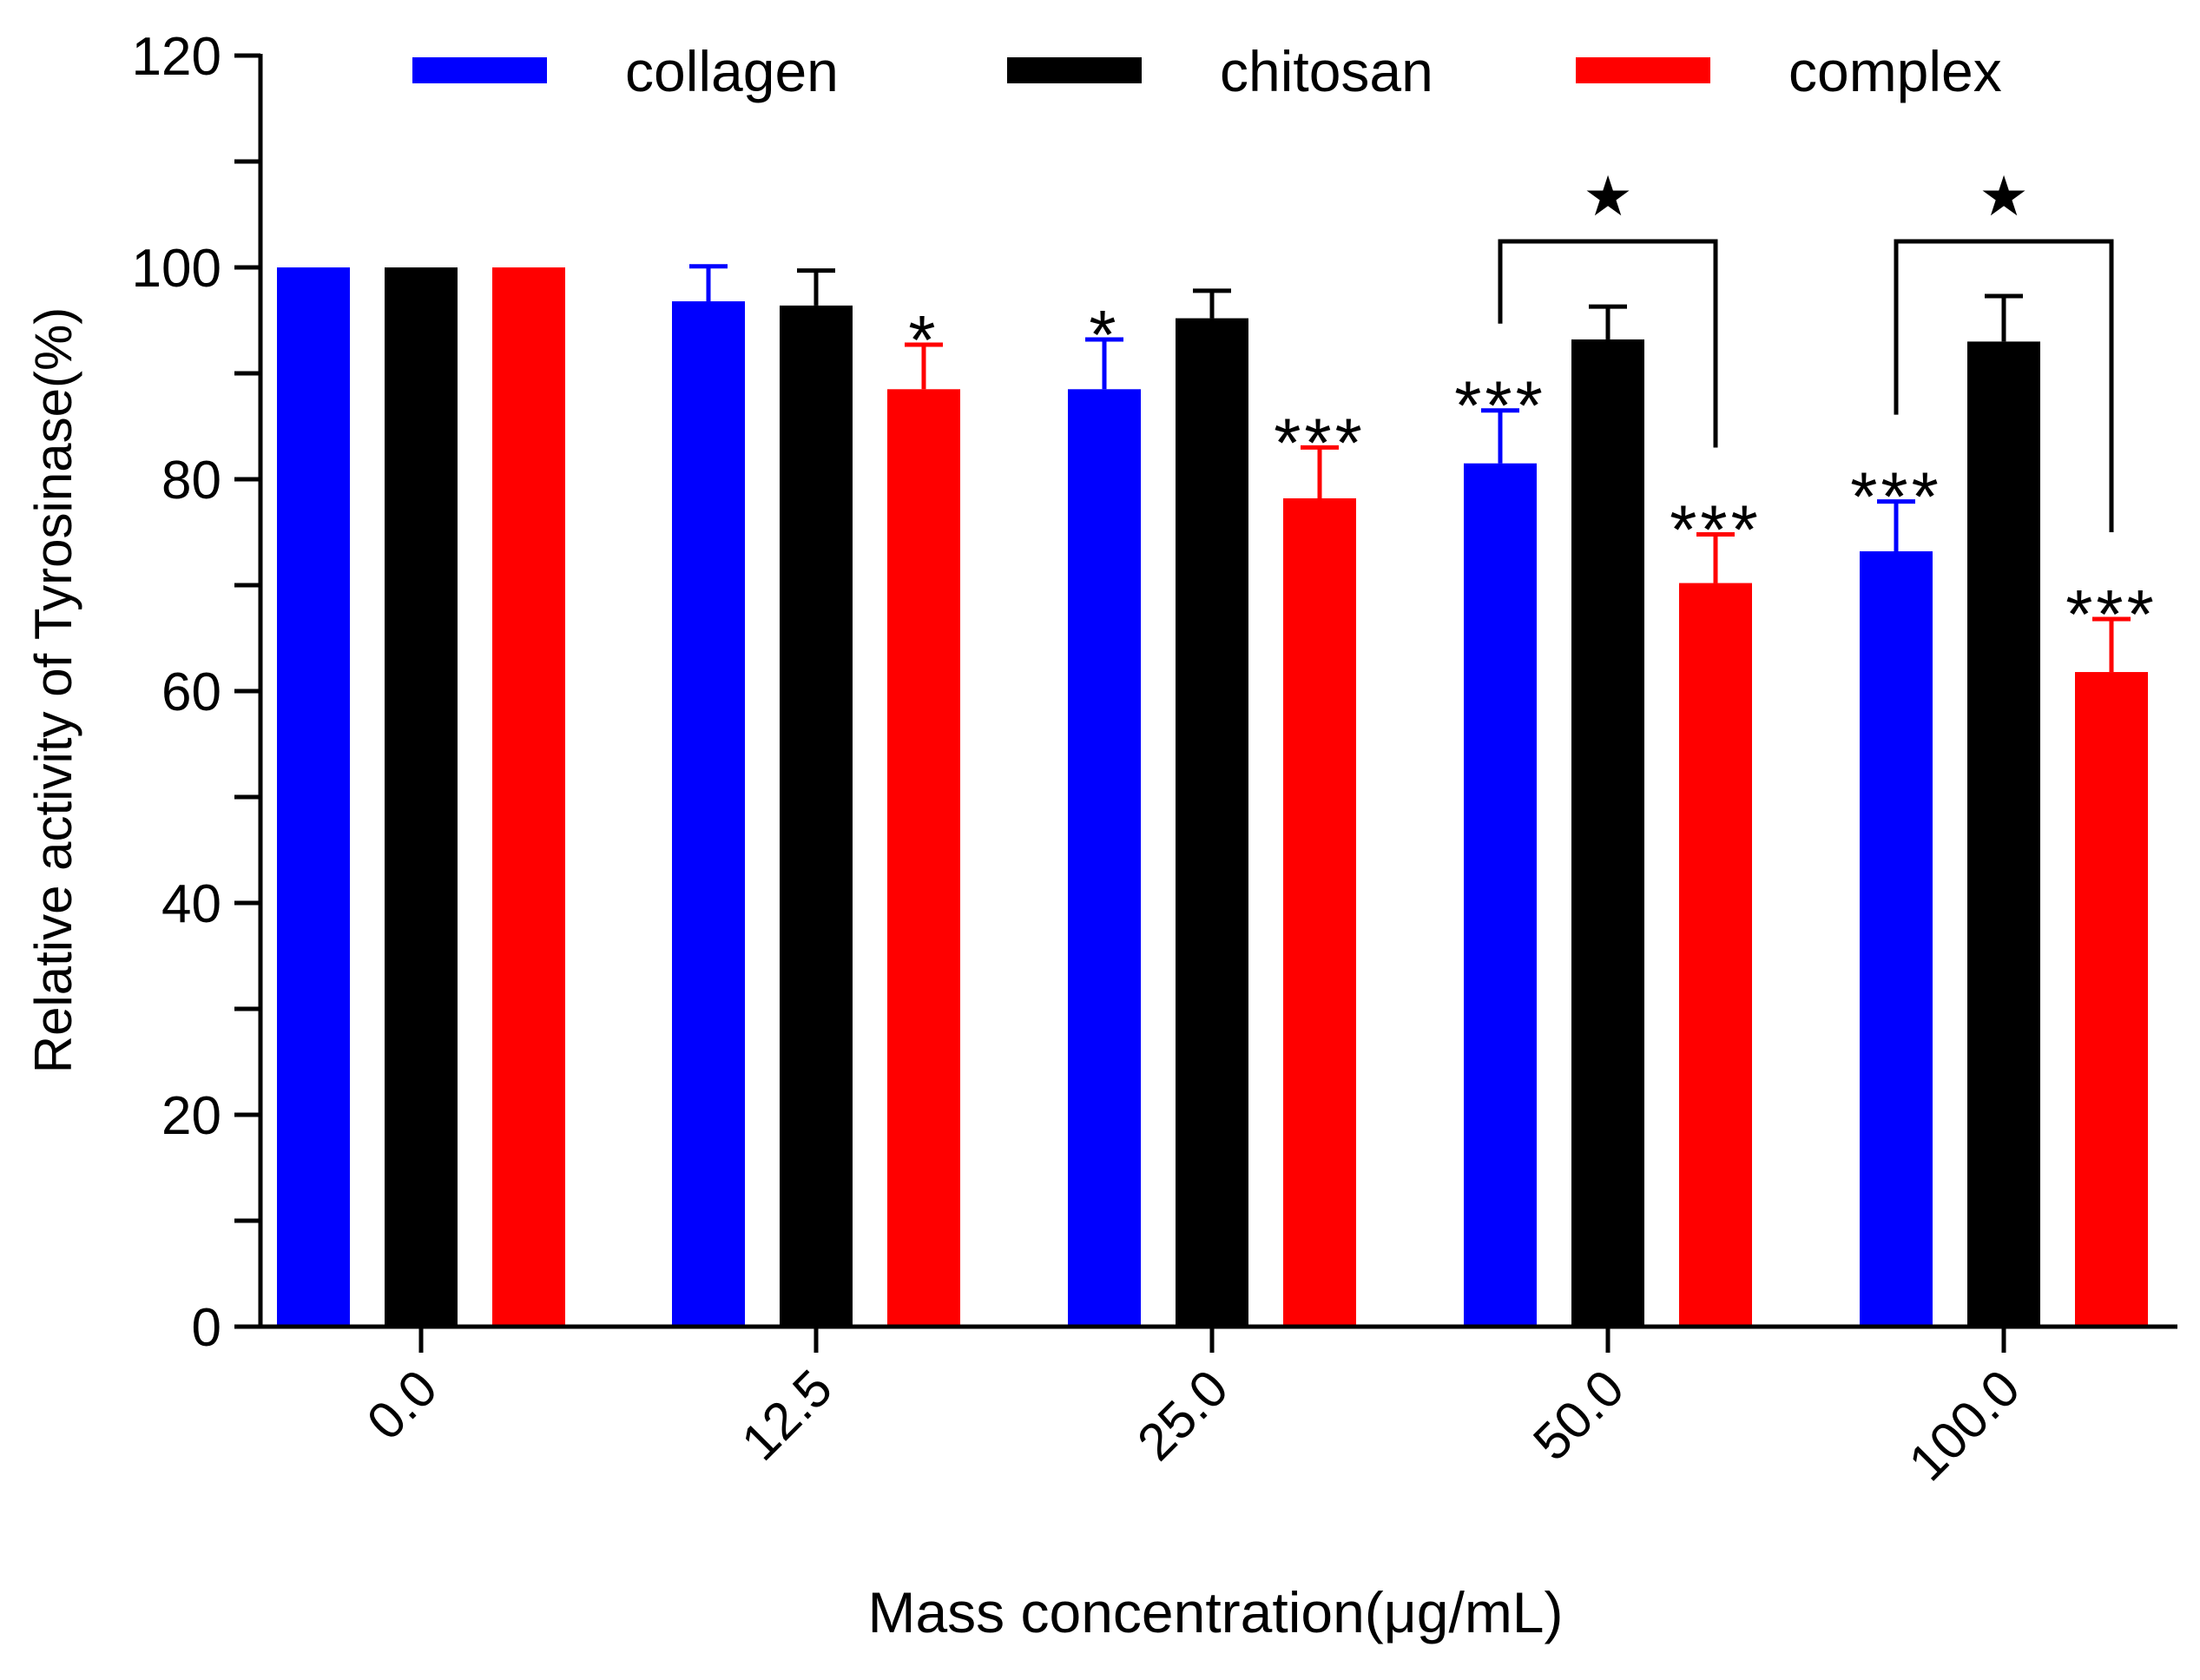 The height and width of the screenshot is (1680, 2200). I want to click on legend-swatch-collagen, so click(480, 70).